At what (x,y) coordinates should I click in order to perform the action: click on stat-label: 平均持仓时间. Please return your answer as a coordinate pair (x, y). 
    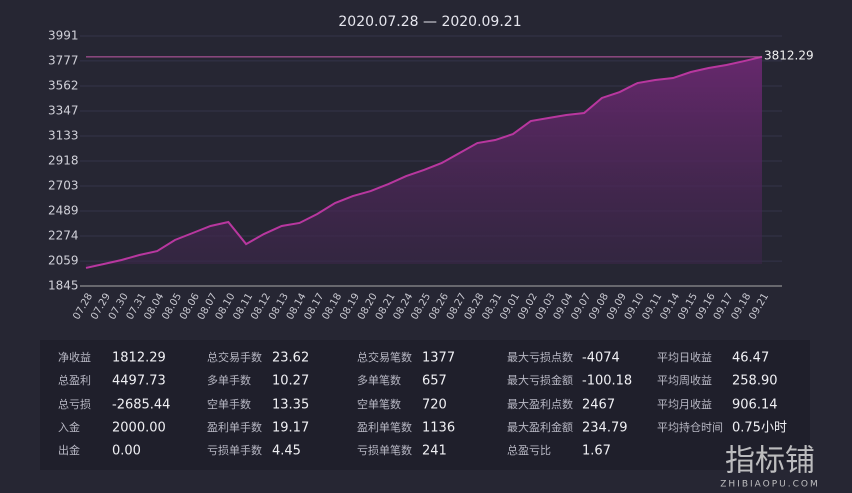
    Looking at the image, I should click on (690, 427).